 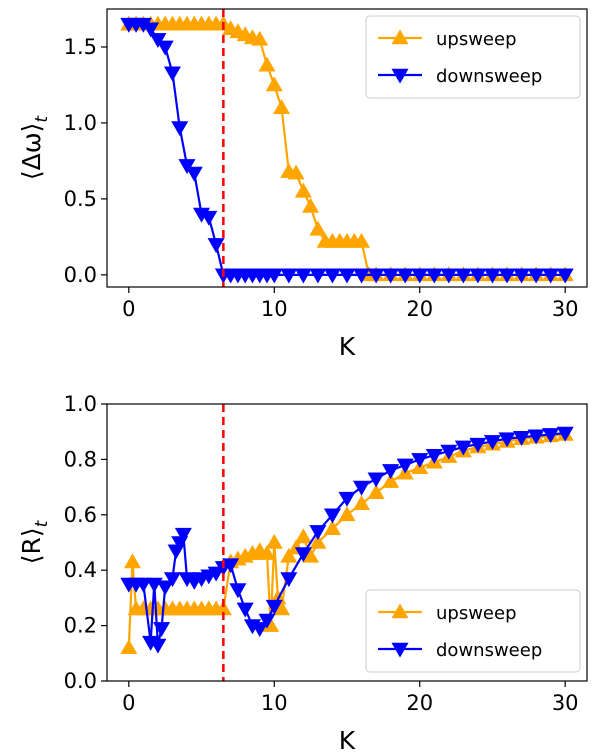 I want to click on bottom-legend-frame, so click(x=473, y=631).